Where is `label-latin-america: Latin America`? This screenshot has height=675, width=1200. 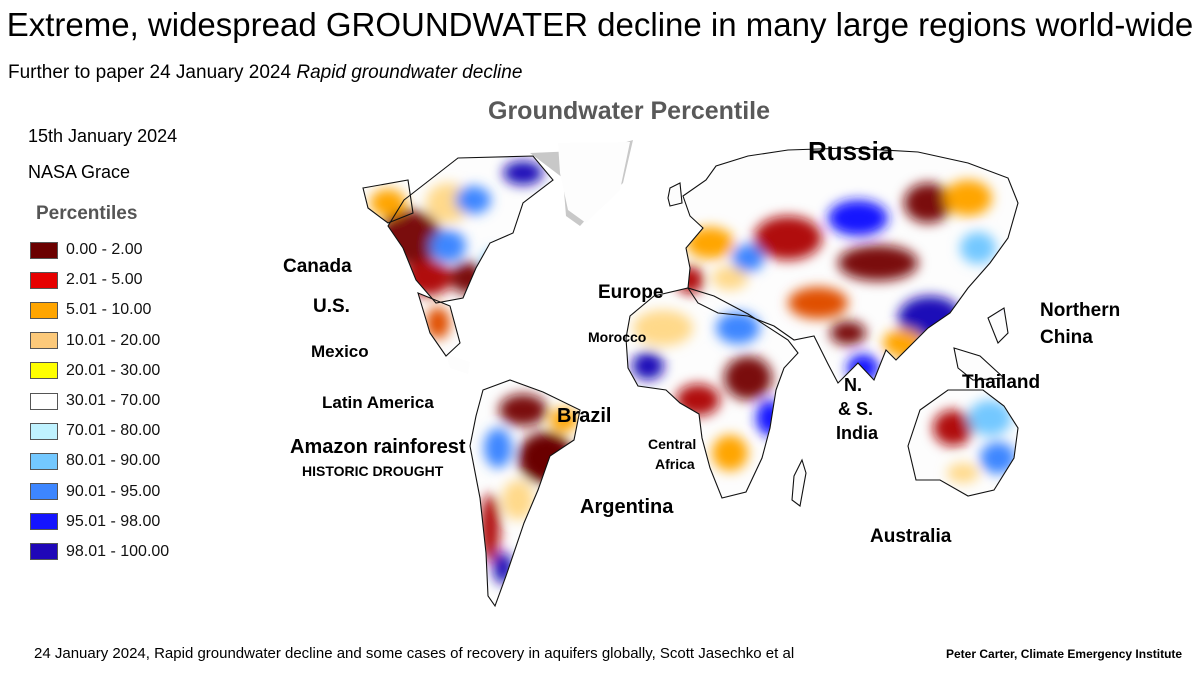 label-latin-america: Latin America is located at coordinates (378, 402).